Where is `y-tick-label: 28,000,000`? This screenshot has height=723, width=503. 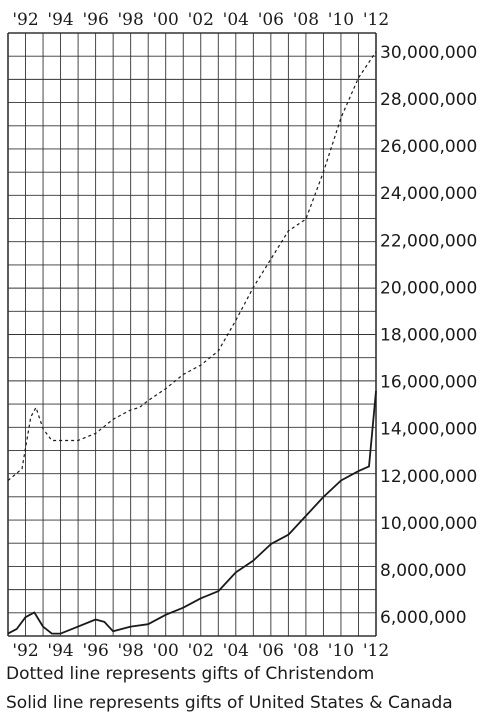
y-tick-label: 28,000,000 is located at coordinates (428, 100).